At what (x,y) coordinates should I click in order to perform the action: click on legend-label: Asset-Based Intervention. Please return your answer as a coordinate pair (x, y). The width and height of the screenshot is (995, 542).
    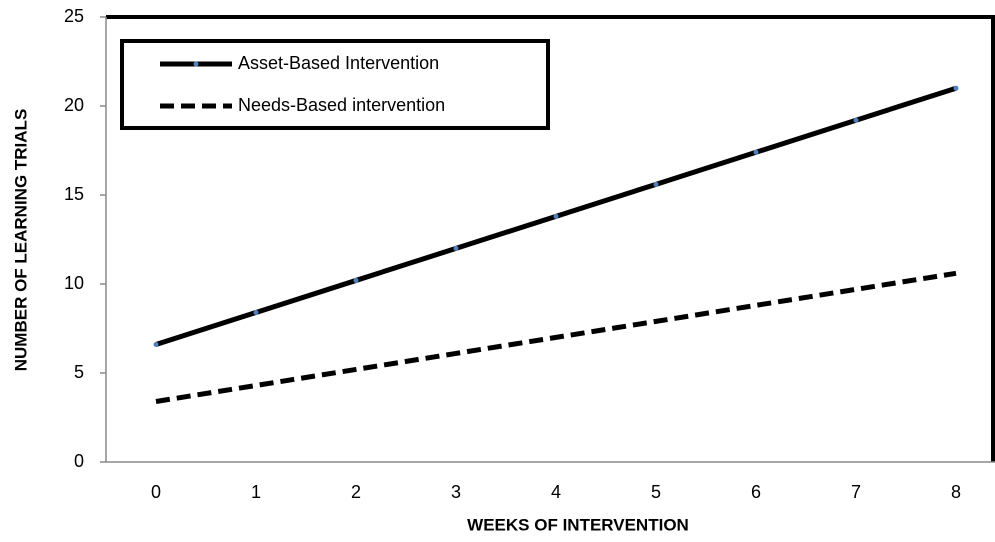
    Looking at the image, I should click on (338, 63).